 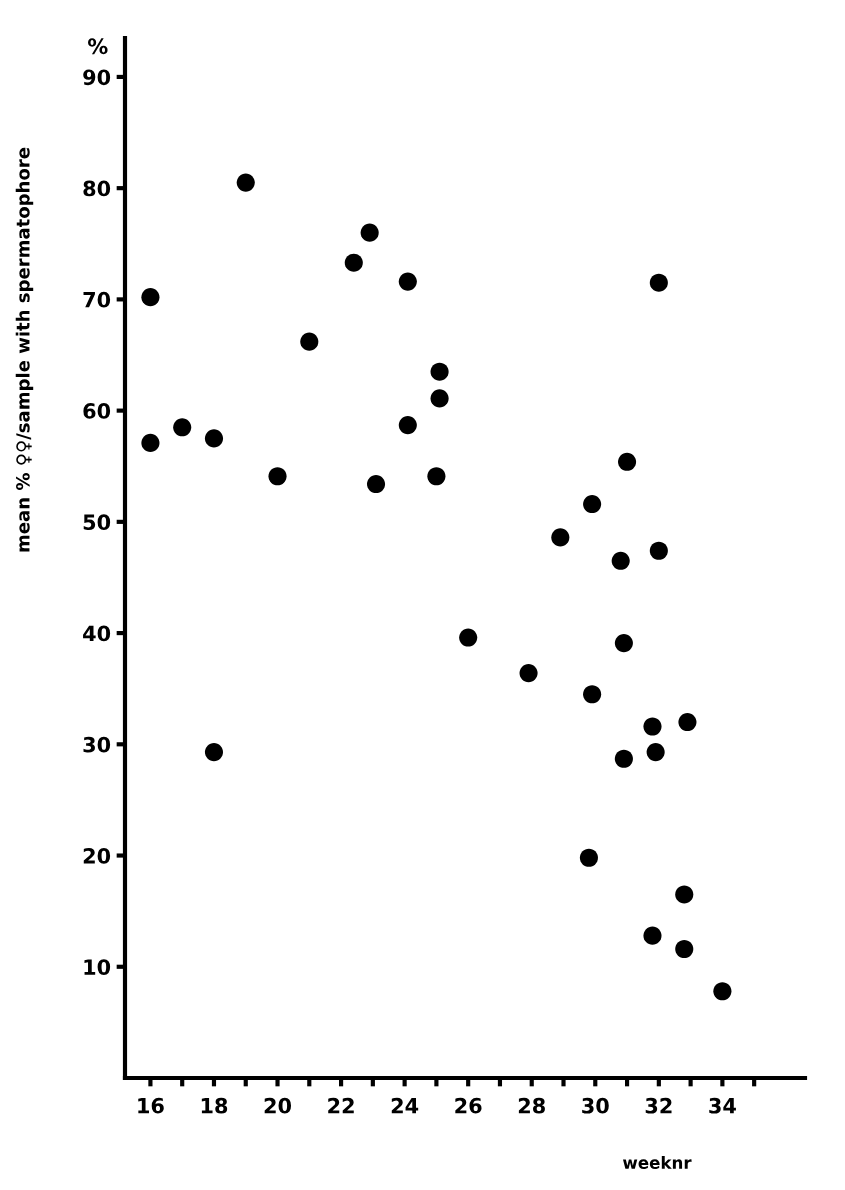 What do you see at coordinates (97, 77) in the screenshot?
I see `y-tick-label: 90` at bounding box center [97, 77].